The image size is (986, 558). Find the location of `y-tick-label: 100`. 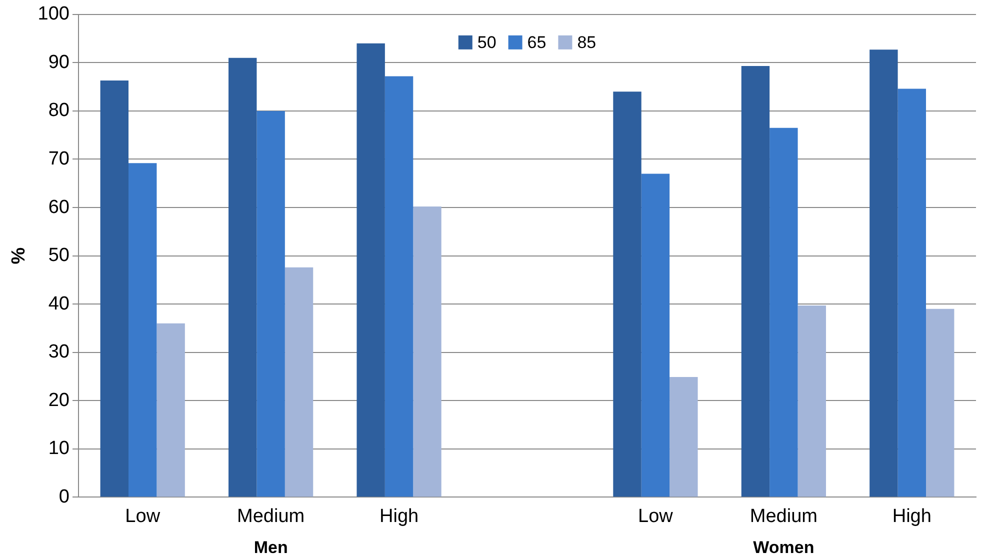

y-tick-label: 100 is located at coordinates (54, 14).